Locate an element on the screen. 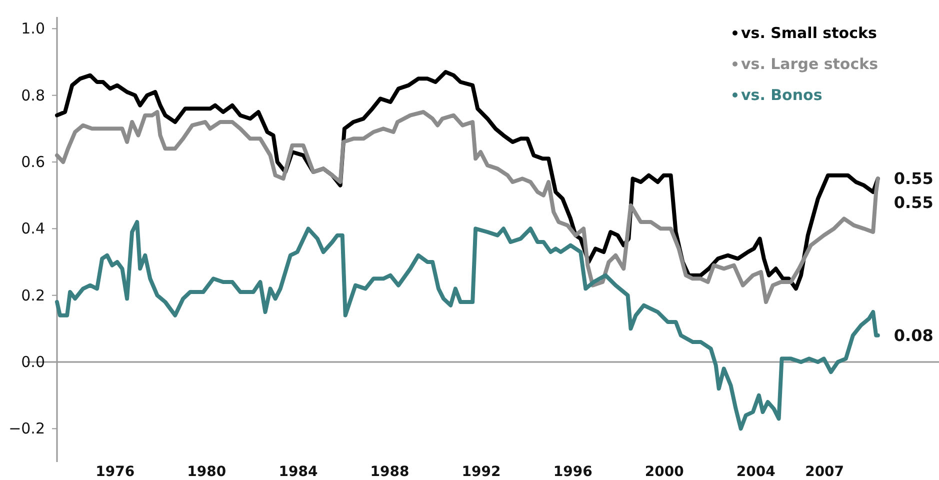 Image resolution: width=939 pixels, height=480 pixels. x-tick-label: 1992 is located at coordinates (481, 472).